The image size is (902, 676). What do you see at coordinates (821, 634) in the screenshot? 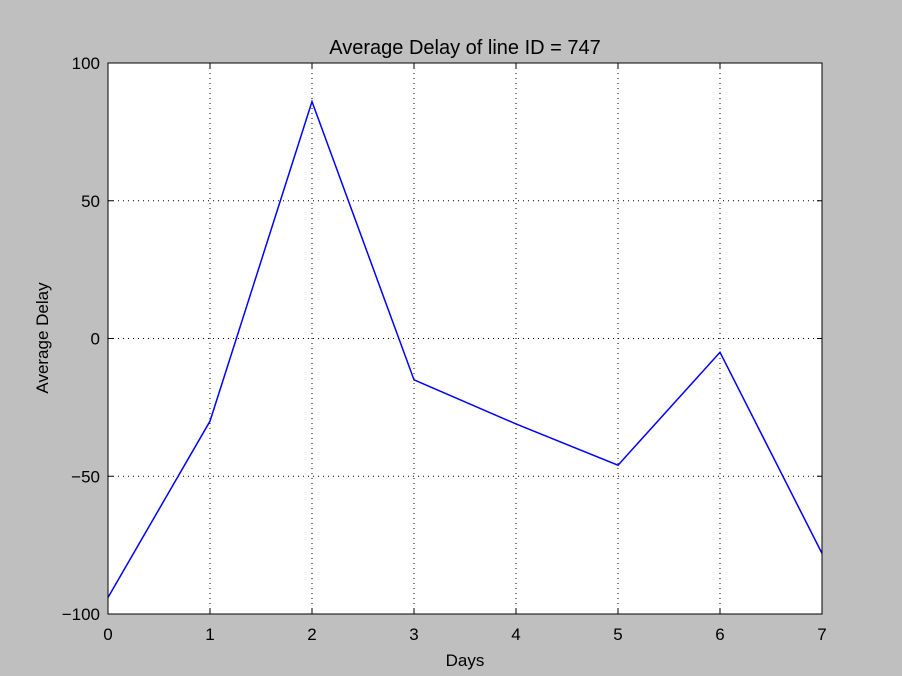
I see `x-tick-label: 7` at bounding box center [821, 634].